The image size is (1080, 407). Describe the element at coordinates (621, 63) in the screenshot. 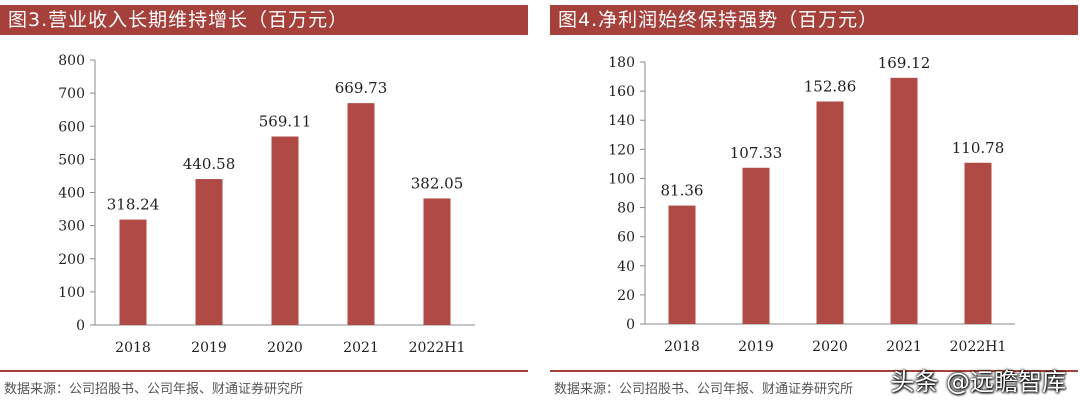

I see `y-tick-label: 180` at that location.